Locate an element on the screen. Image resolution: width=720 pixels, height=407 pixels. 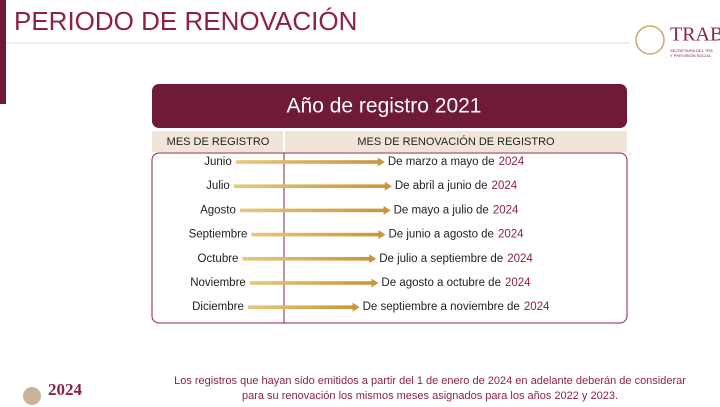
renewal: De marzo a mayo de 2024 is located at coordinates (456, 162).